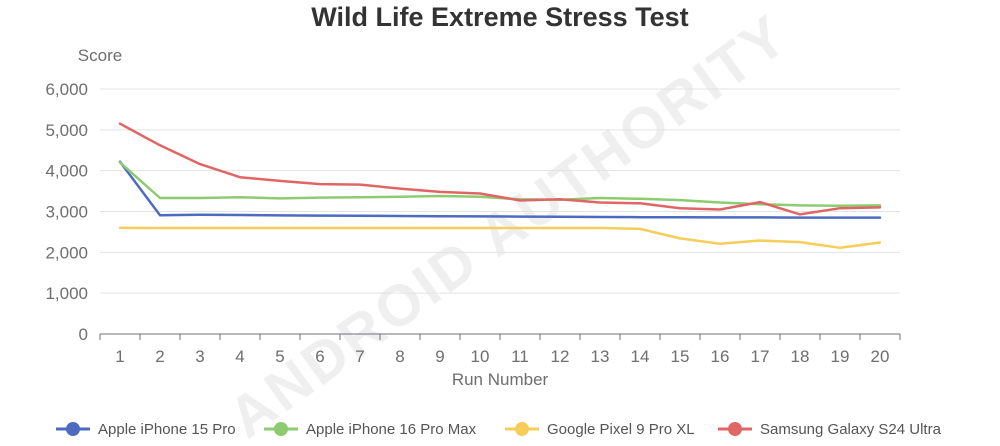 The width and height of the screenshot is (1000, 446). I want to click on y-tick-label: 5,000, so click(66, 130).